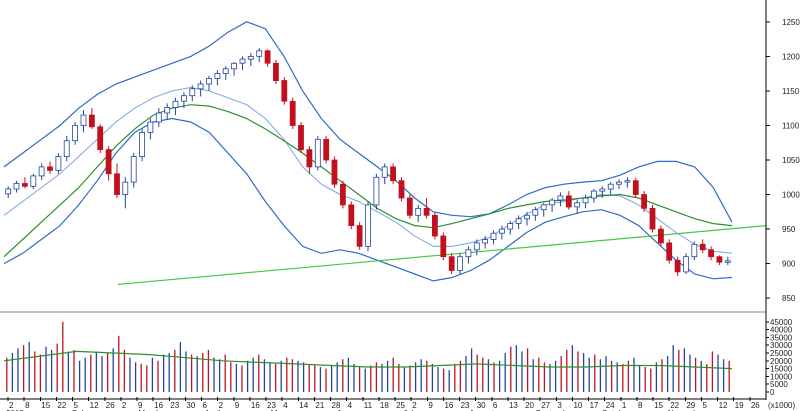  Describe the element at coordinates (781, 330) in the screenshot. I see `volume-tick-label: 40000` at that location.